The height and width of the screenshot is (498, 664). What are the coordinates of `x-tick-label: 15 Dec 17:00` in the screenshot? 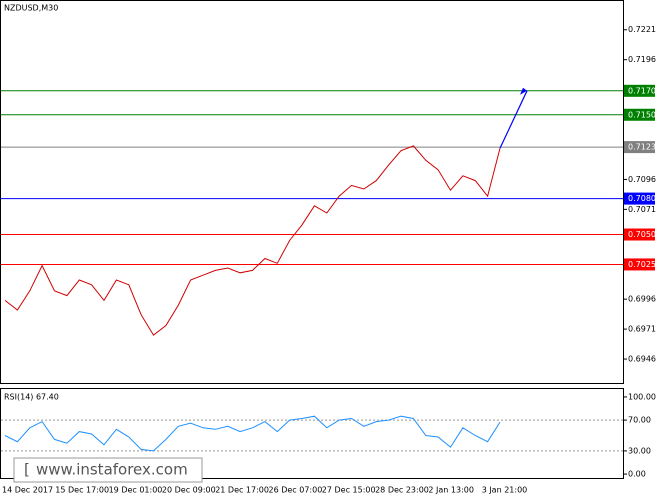 It's located at (82, 490).